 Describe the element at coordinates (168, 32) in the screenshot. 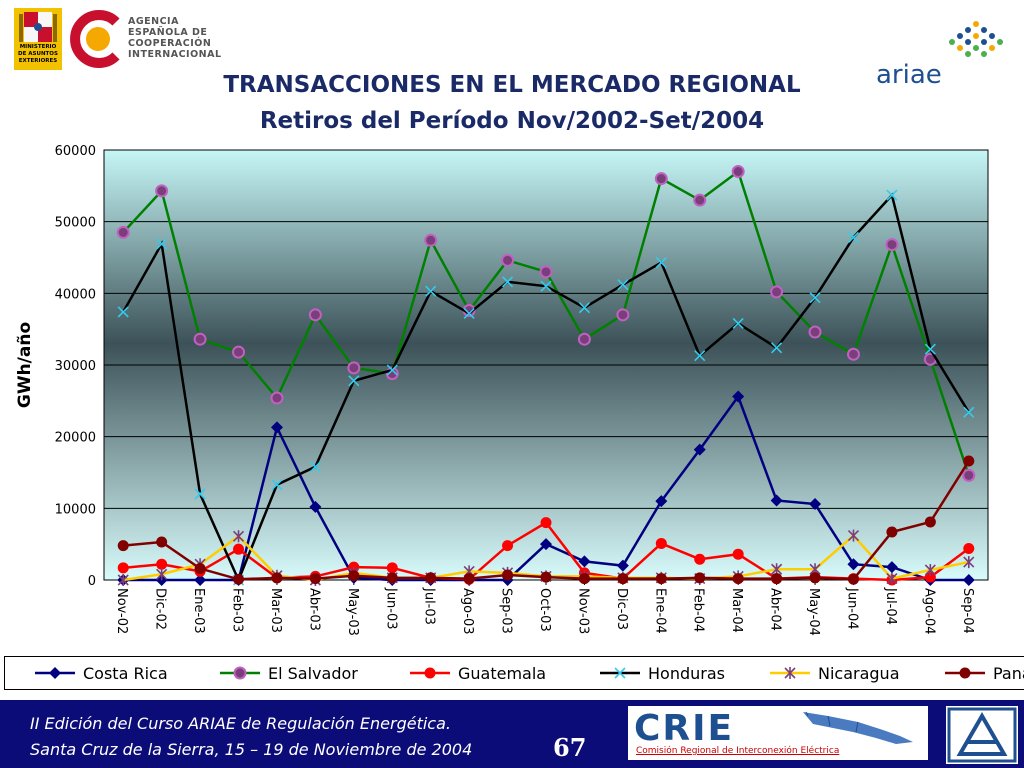

I see `agency-line: ESPAÑOLA DE` at that location.